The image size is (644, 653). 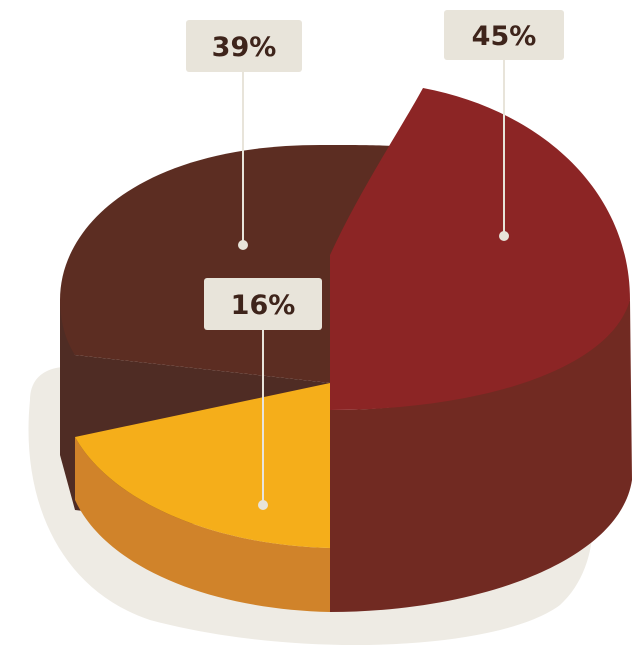 I want to click on data-label-39: 39%, so click(x=244, y=47).